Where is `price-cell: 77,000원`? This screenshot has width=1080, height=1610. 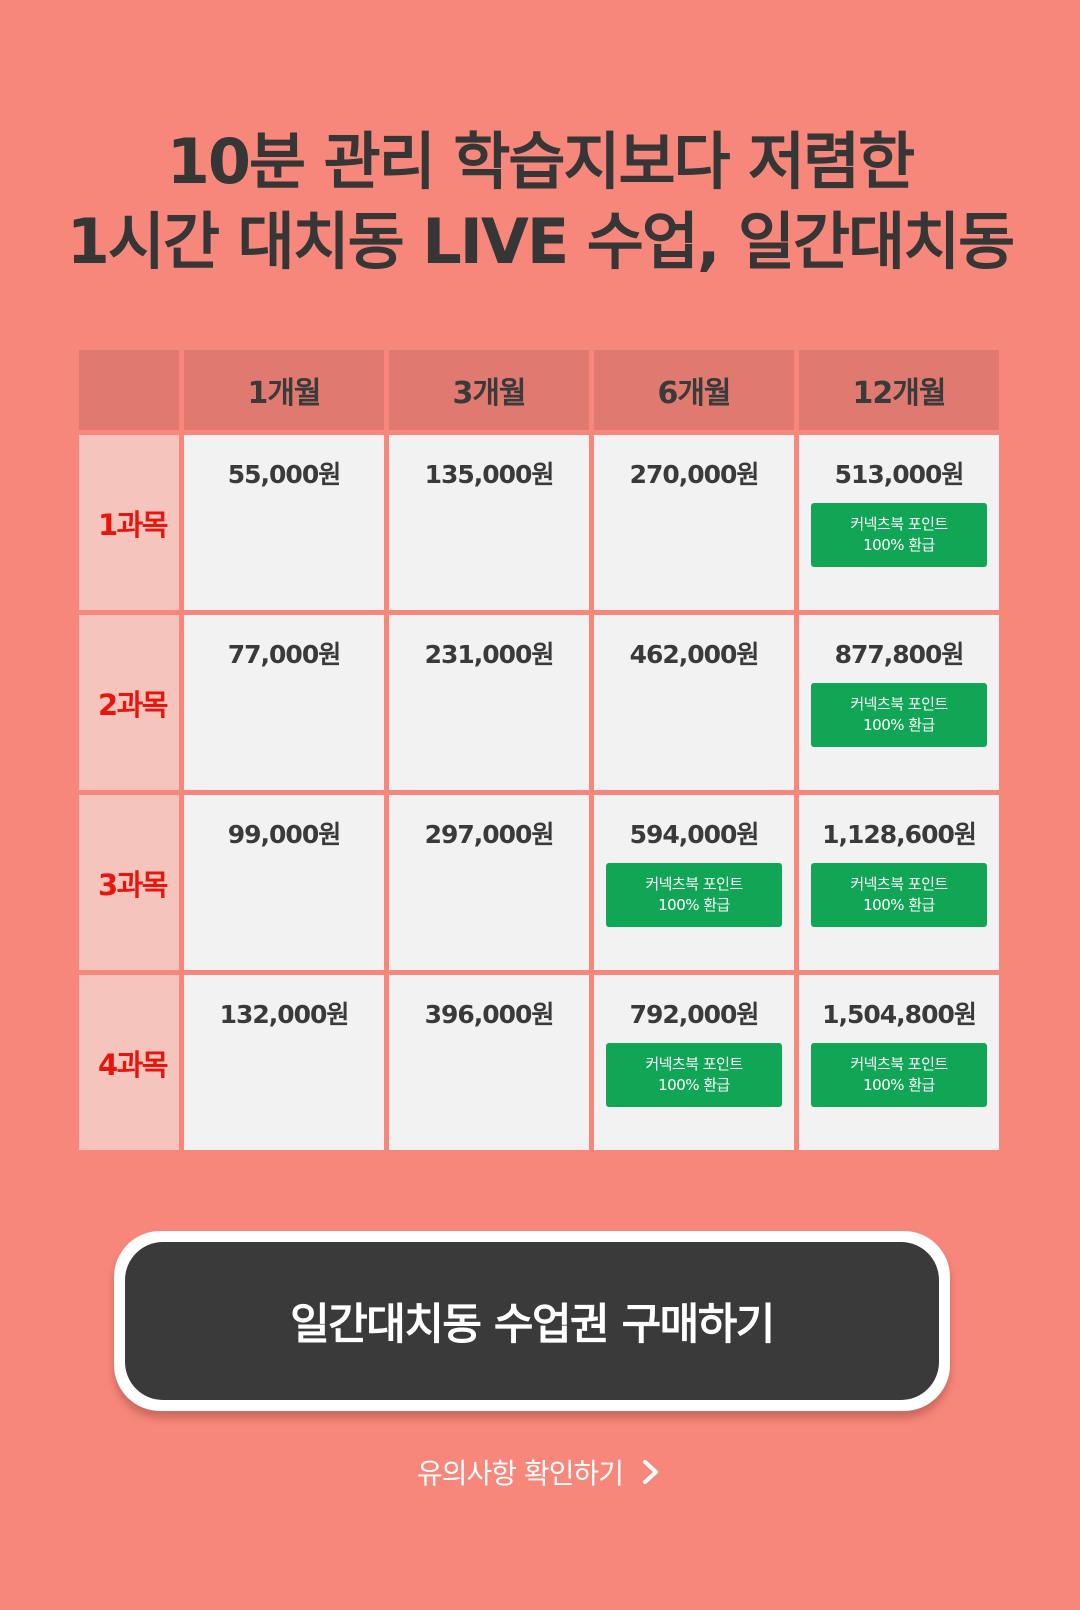 price-cell: 77,000원 is located at coordinates (284, 702).